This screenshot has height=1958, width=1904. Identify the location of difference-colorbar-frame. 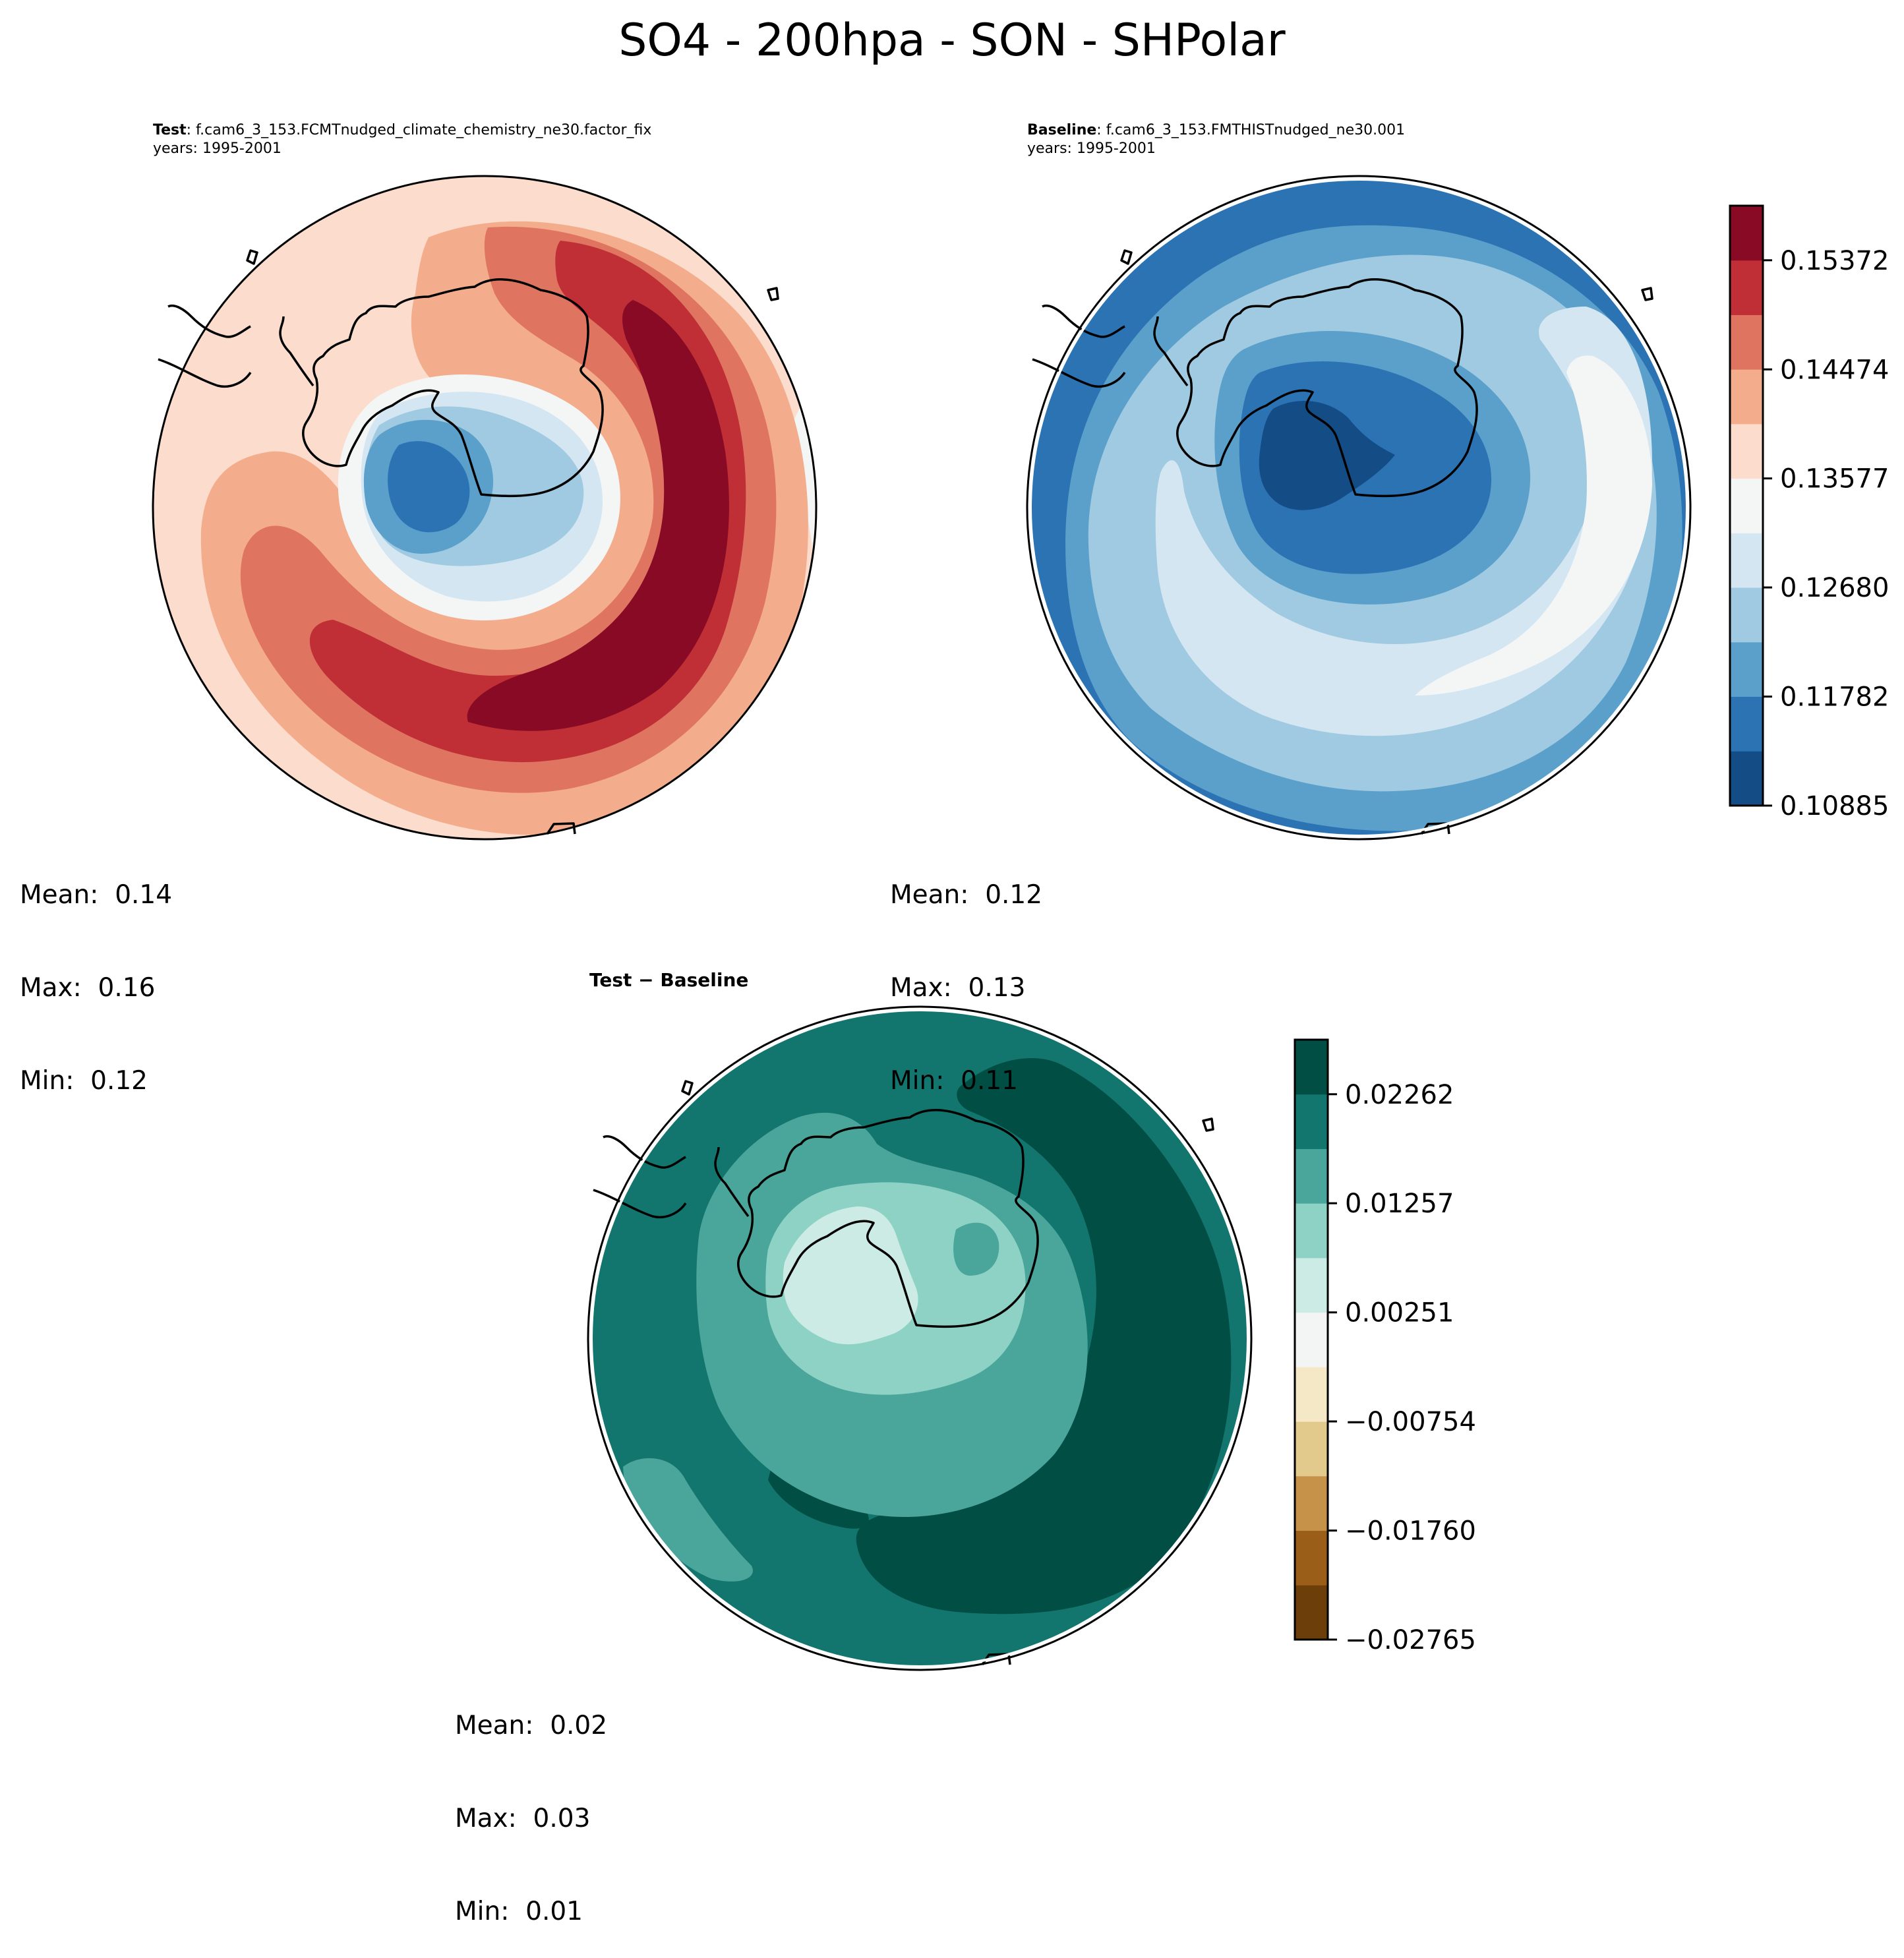
(1311, 1339).